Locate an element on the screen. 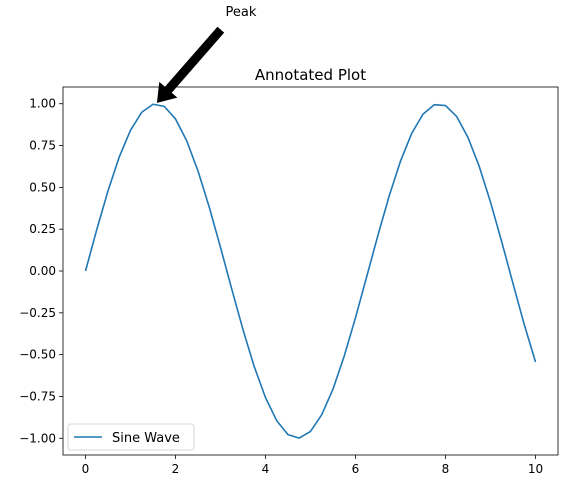  x-tick-label: 2 is located at coordinates (176, 469).